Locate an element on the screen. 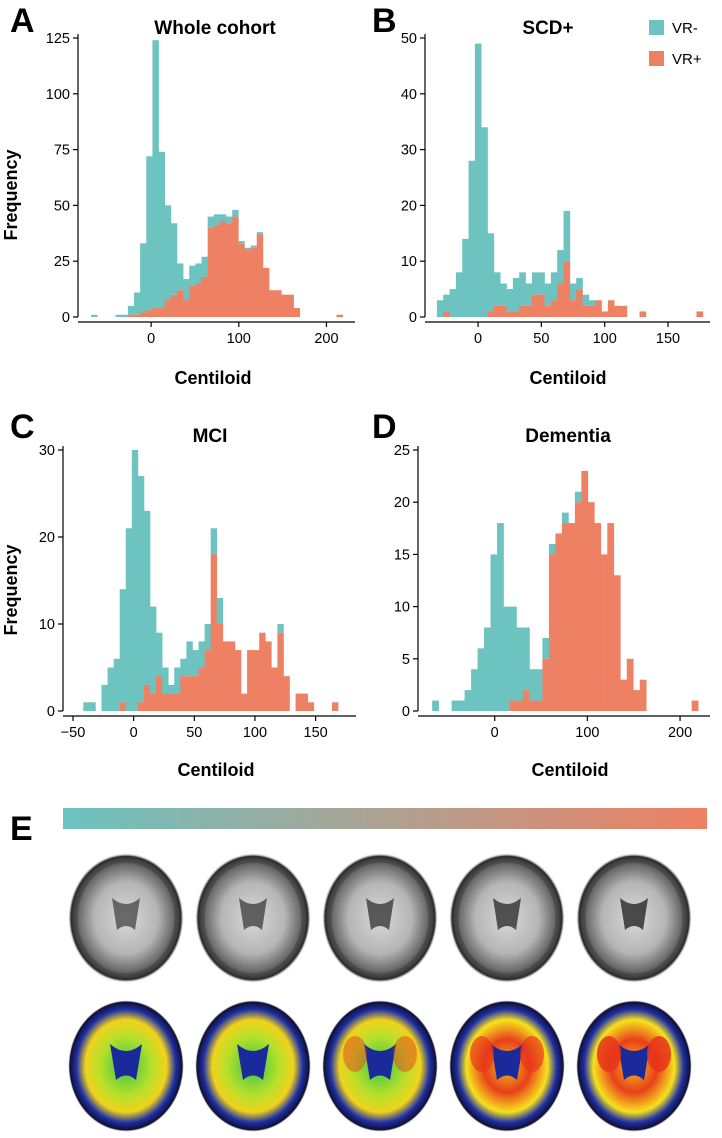 This screenshot has height=1138, width=722. color-brain-scan is located at coordinates (380, 1066).